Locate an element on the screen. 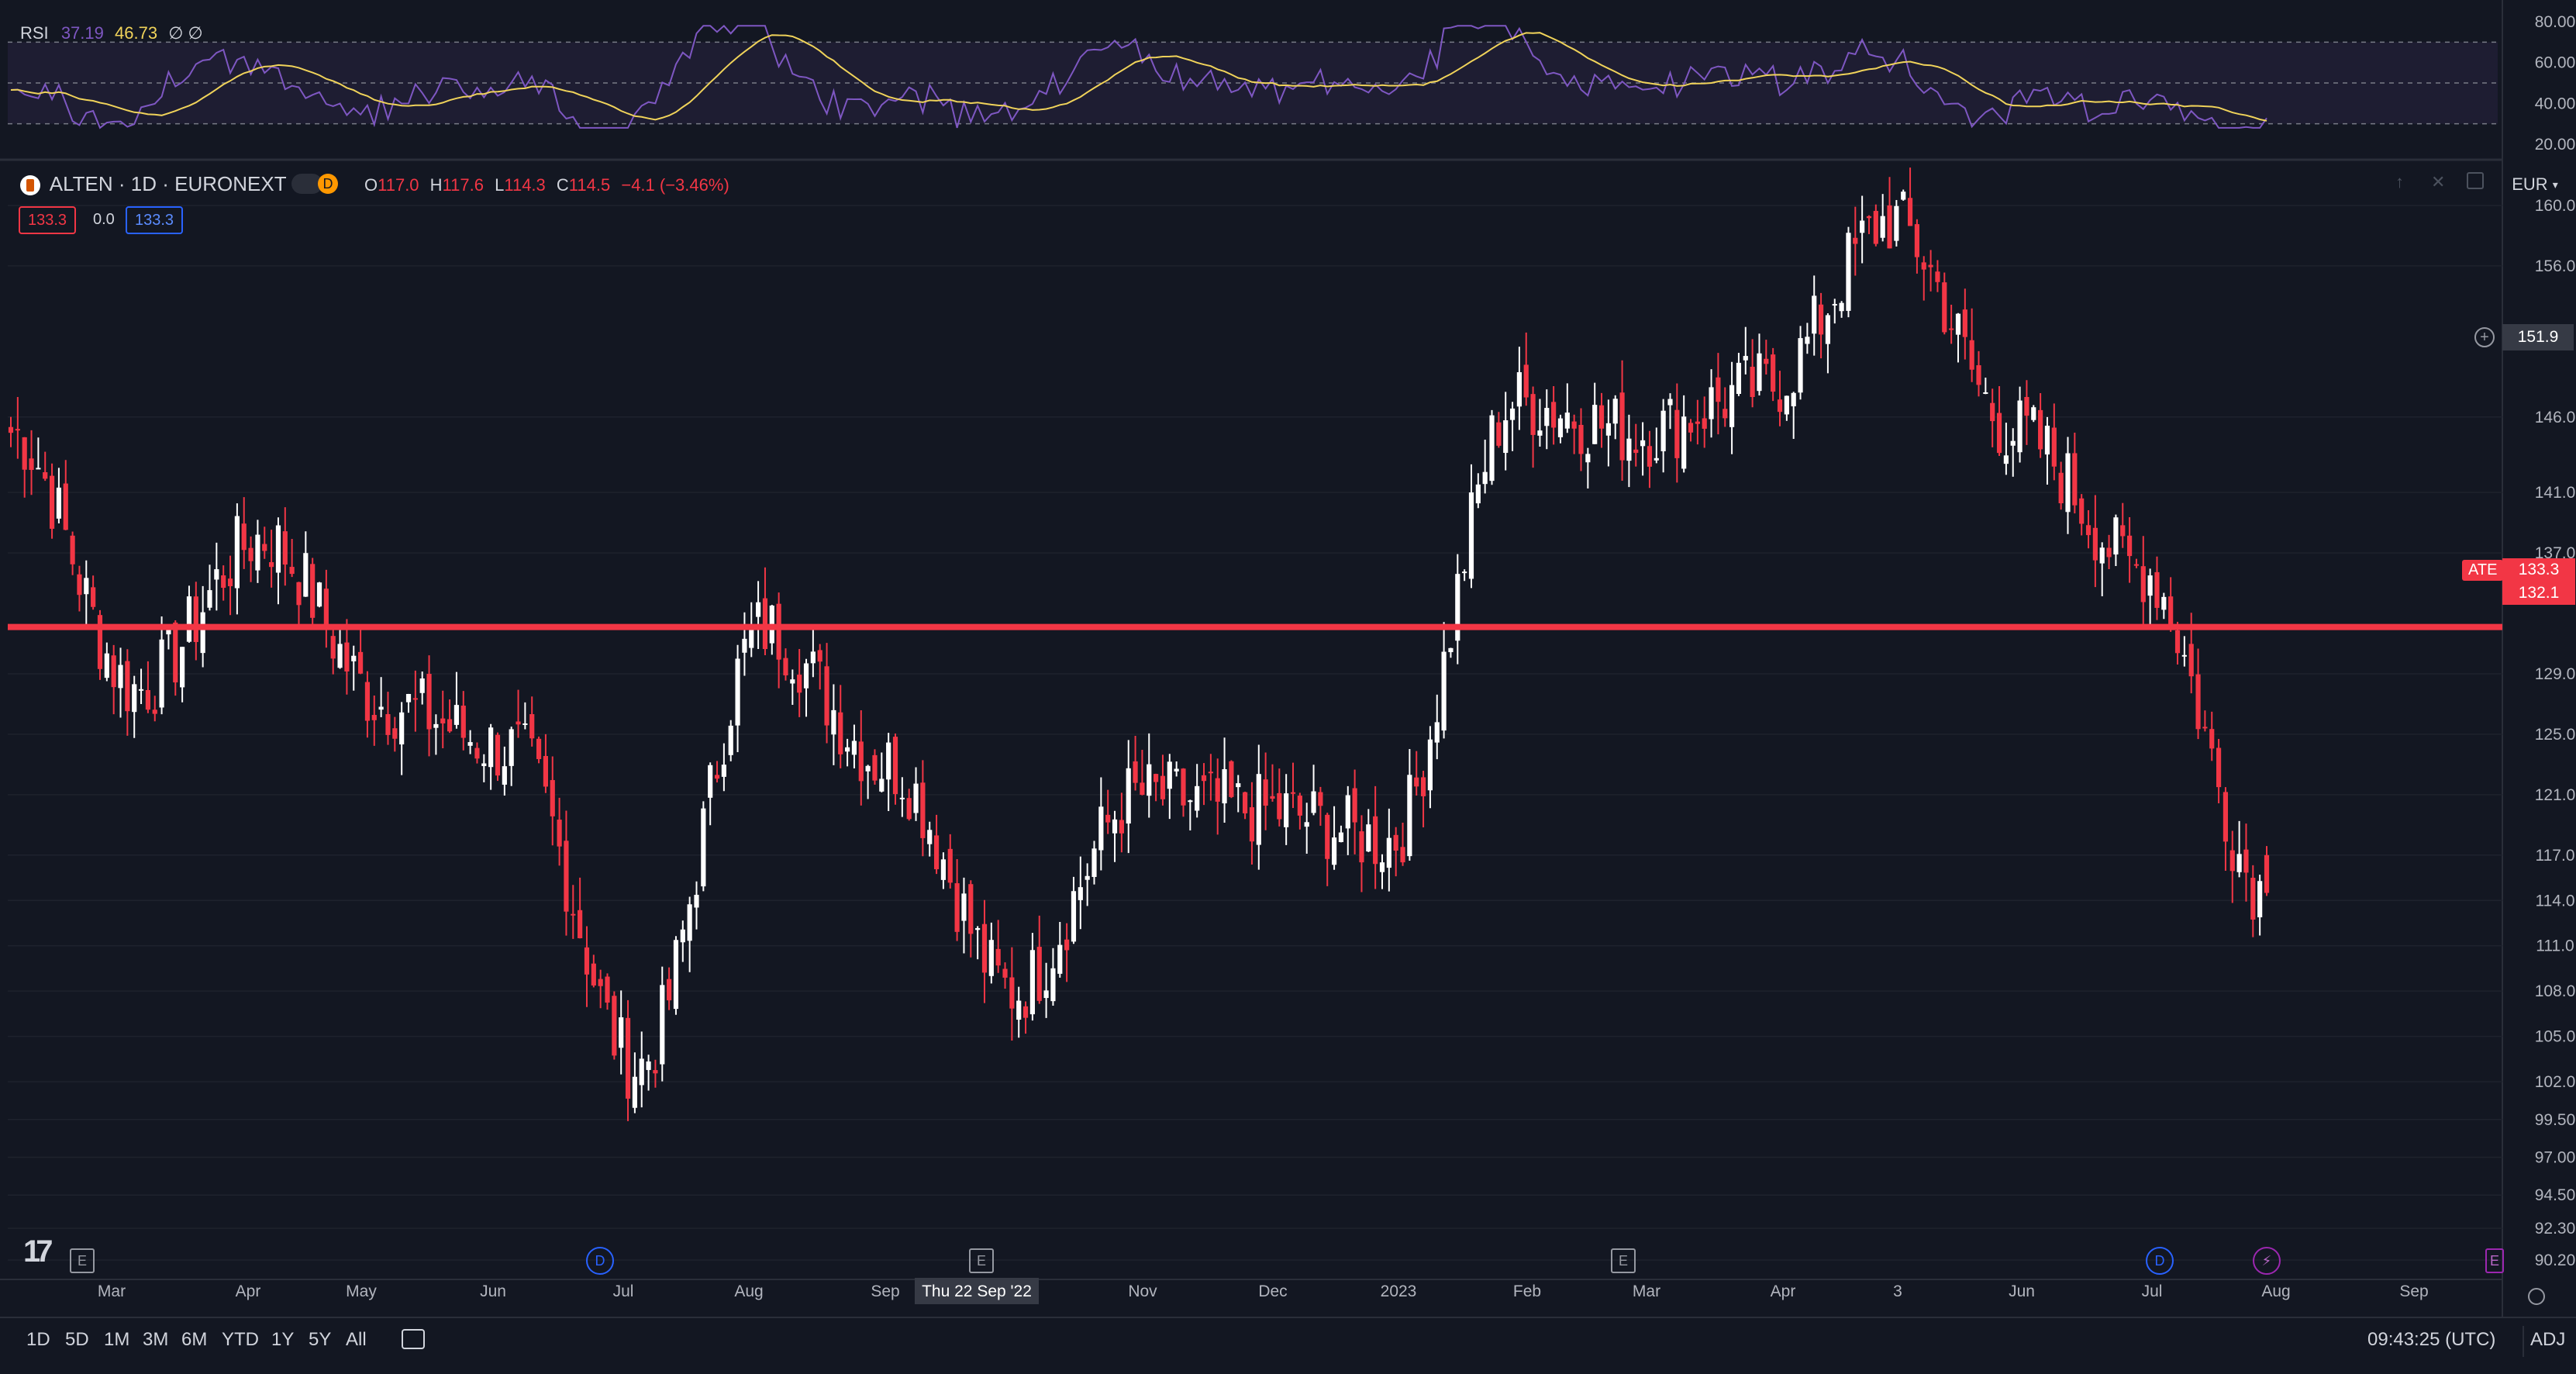 The height and width of the screenshot is (1374, 2576). price-tick-label: 141.0 is located at coordinates (2555, 493).